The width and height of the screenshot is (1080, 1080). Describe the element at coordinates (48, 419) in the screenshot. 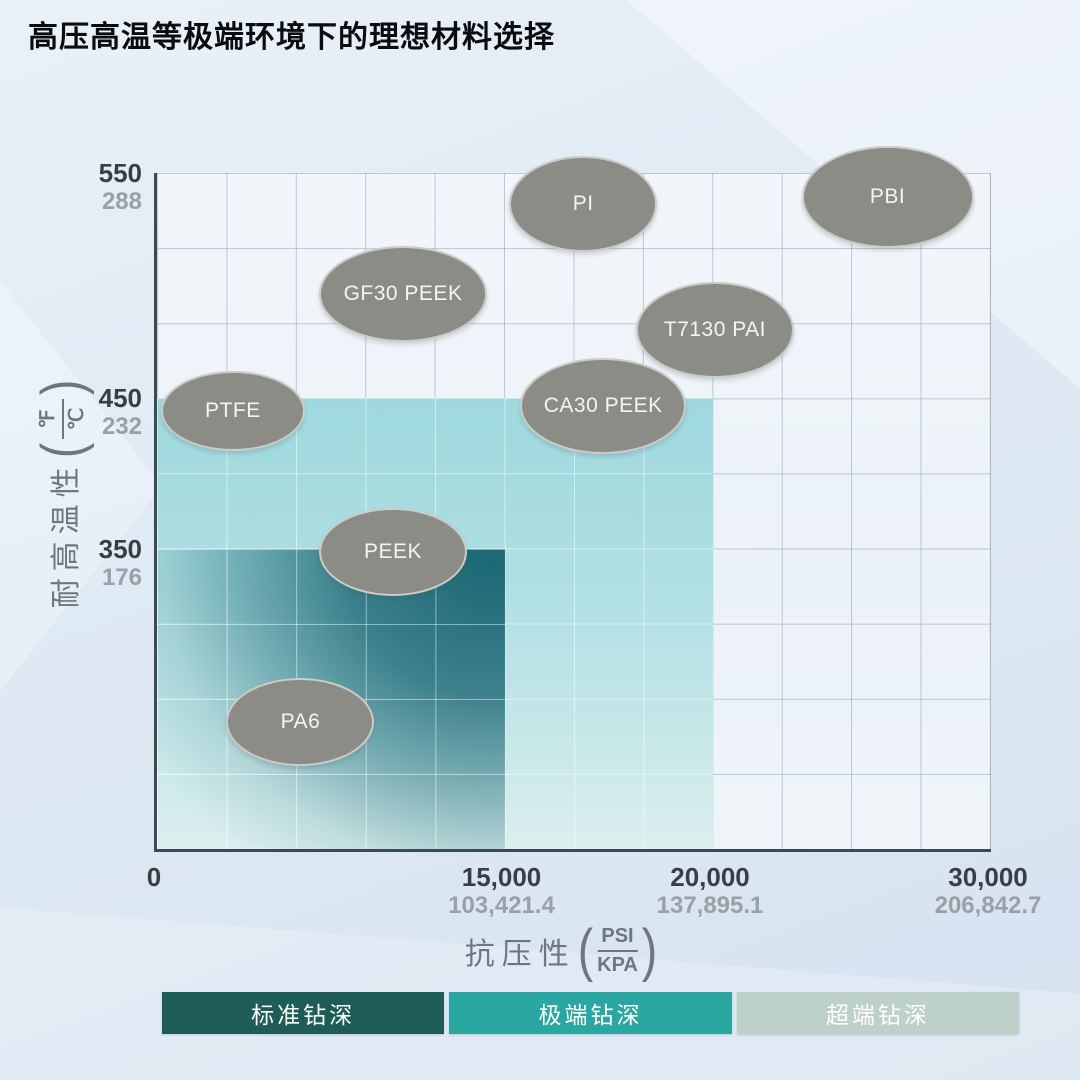

I see `y-axis-unit-top: ℉` at that location.